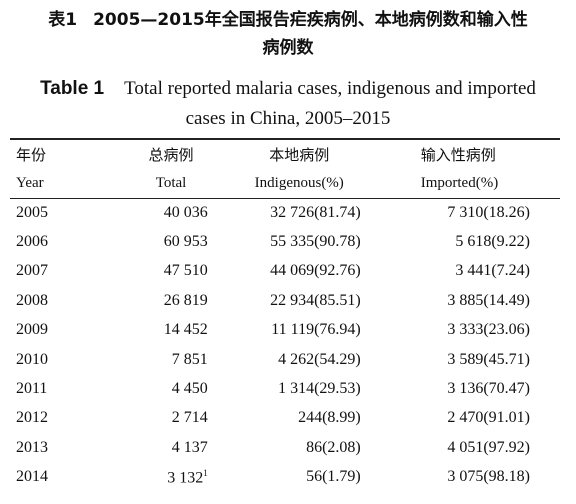 This screenshot has width=576, height=504. Describe the element at coordinates (458, 155) in the screenshot. I see `header-imported-cn: 输入性病例` at that location.